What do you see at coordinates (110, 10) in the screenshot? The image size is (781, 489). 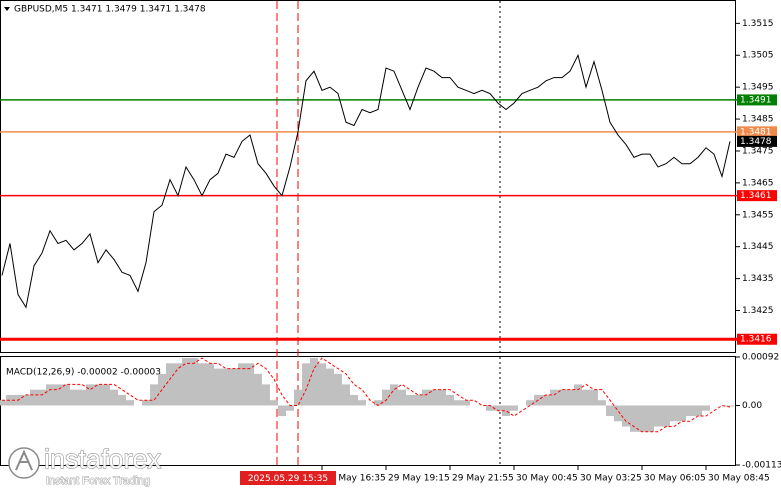 I see `chart-title: GBPUSD,M5 1.3471 1.3479 1.3471 1.3478` at bounding box center [110, 10].